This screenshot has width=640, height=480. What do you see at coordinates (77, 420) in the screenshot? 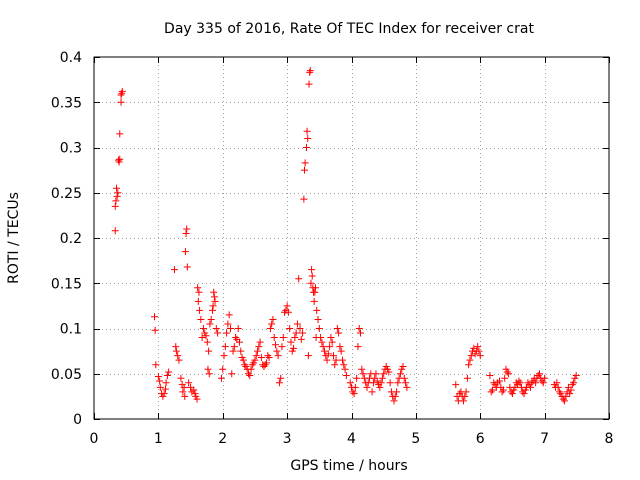
I see `y-tick-label: 0` at bounding box center [77, 420].